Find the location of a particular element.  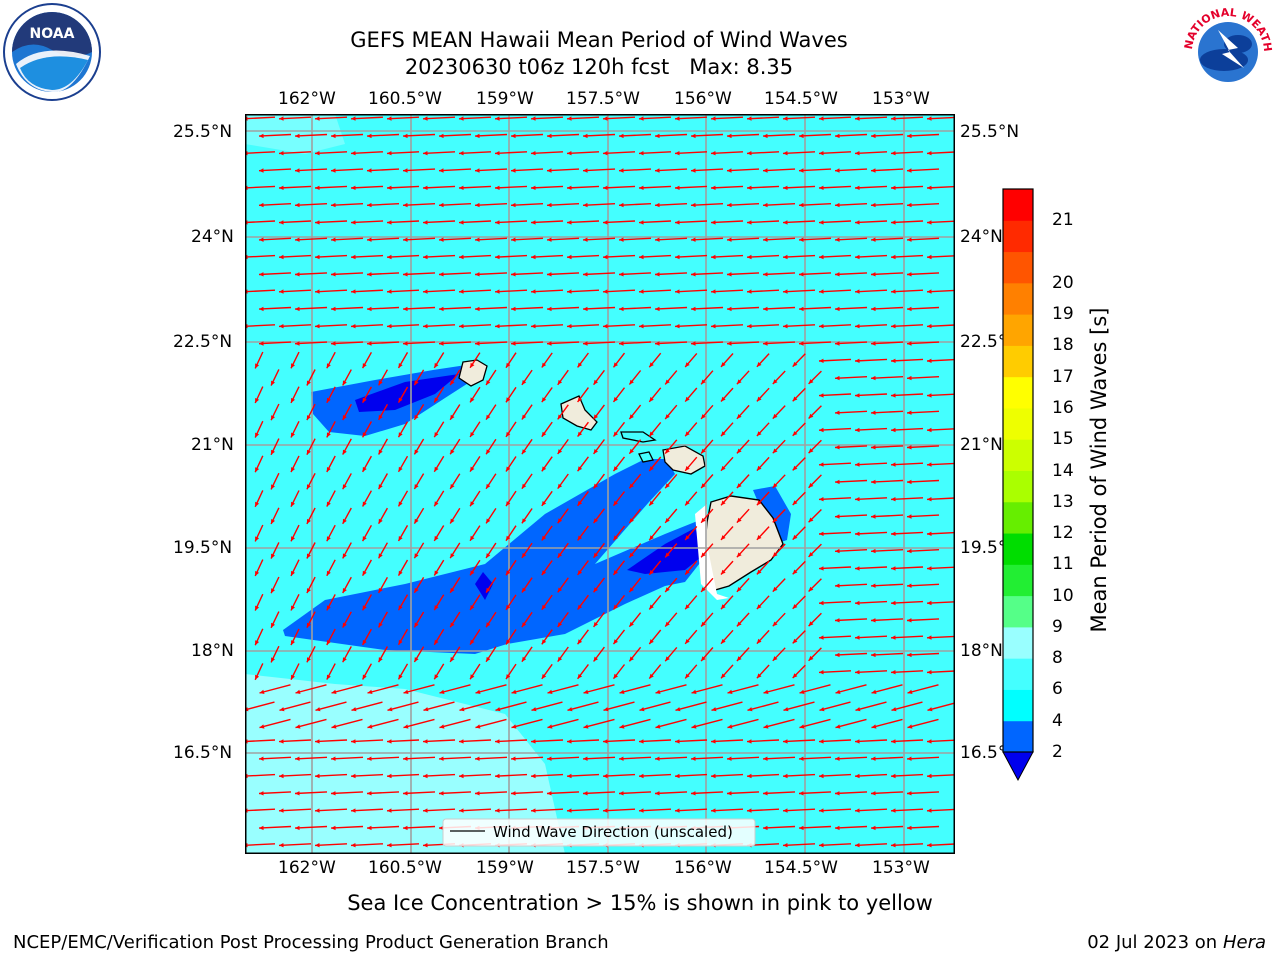

footer-host: Hera is located at coordinates (1244, 942).